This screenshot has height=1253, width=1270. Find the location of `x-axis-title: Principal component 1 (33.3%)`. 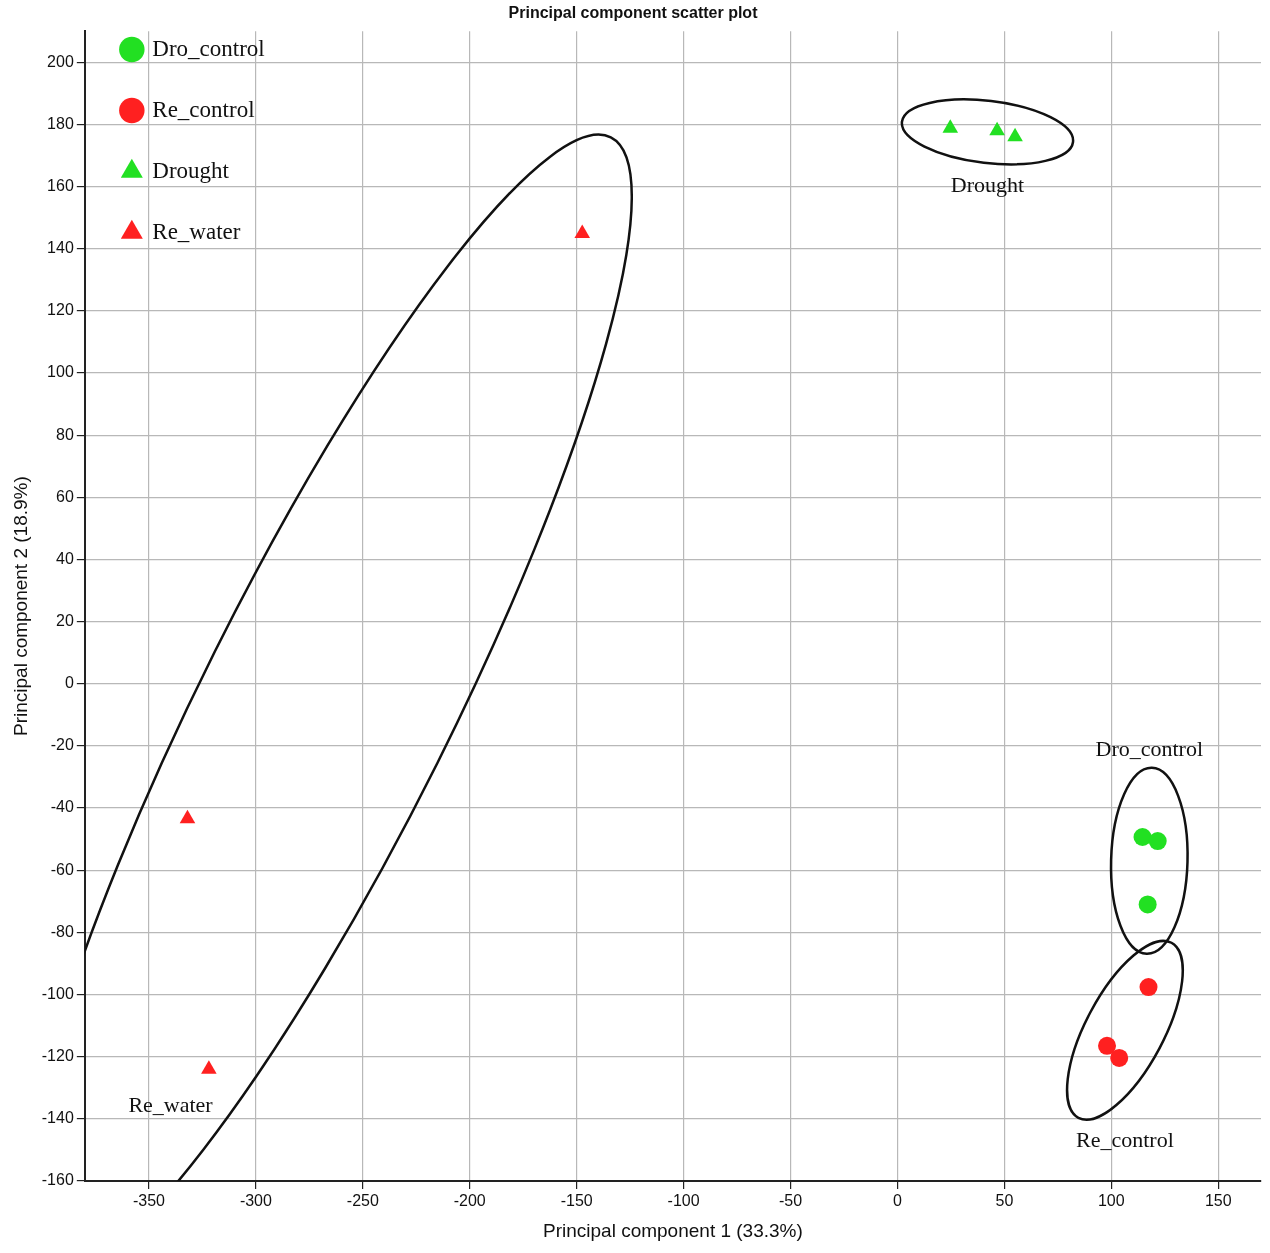

x-axis-title: Principal component 1 (33.3%) is located at coordinates (673, 1230).